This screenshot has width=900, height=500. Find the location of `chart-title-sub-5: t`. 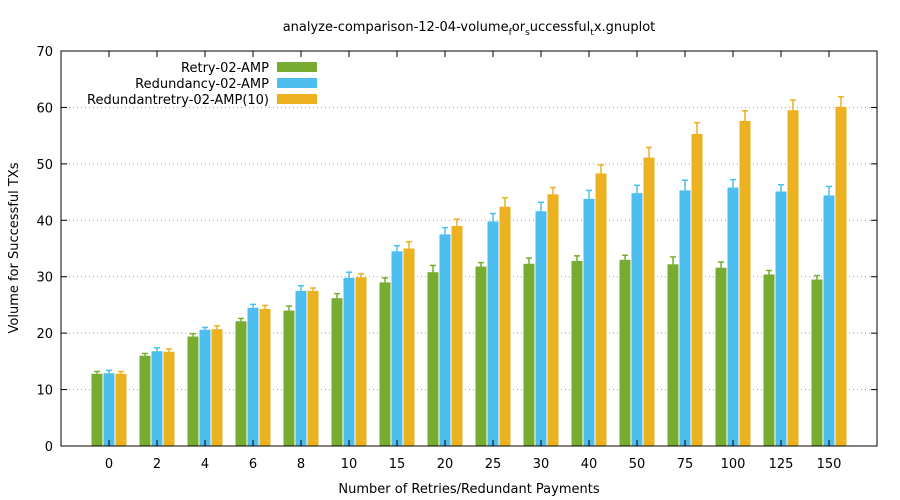

chart-title-sub-5: t is located at coordinates (592, 33).